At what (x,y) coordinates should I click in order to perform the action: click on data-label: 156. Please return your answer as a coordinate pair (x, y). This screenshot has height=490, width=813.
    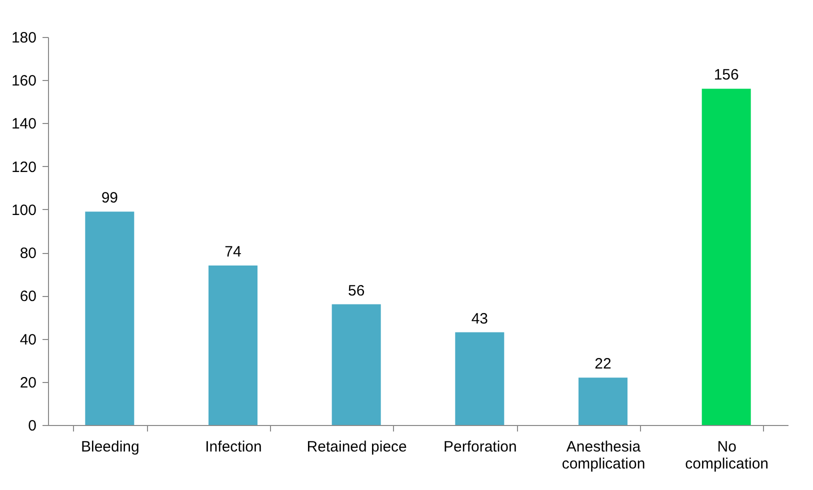
    Looking at the image, I should click on (726, 75).